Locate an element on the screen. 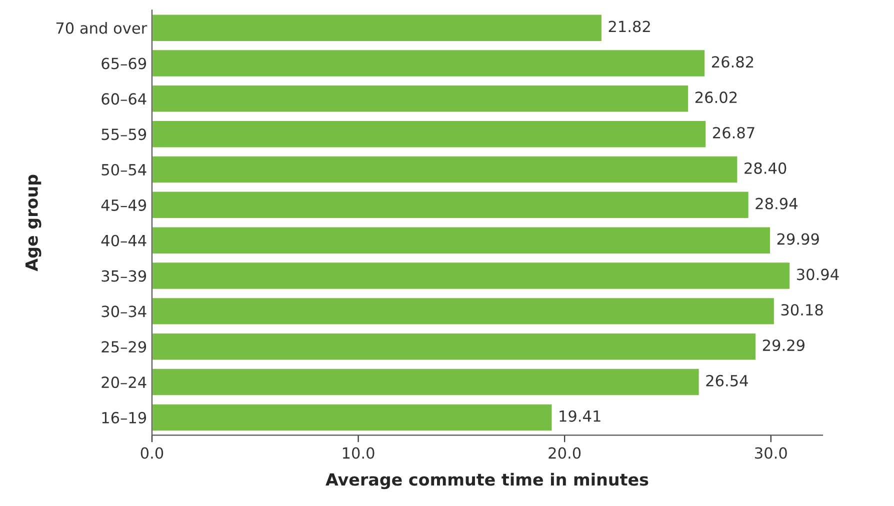 The height and width of the screenshot is (506, 894). y-axis-title: Age group is located at coordinates (34, 223).